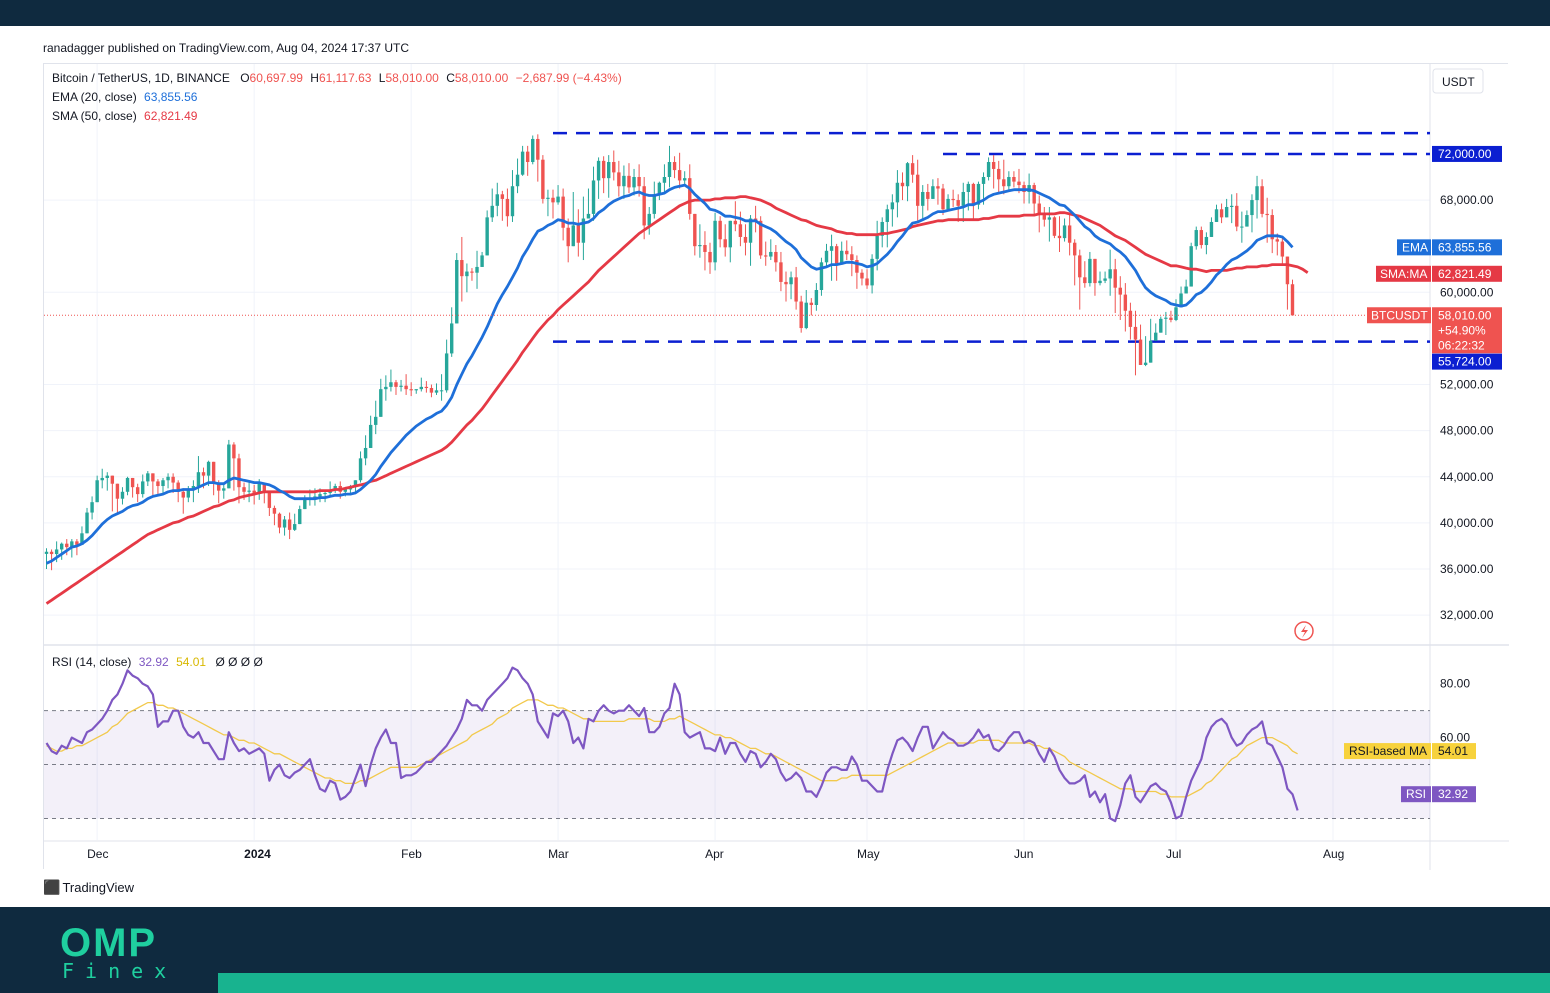 The image size is (1550, 993). I want to click on tradingview-logo: ⬛ TradingView, so click(88, 887).